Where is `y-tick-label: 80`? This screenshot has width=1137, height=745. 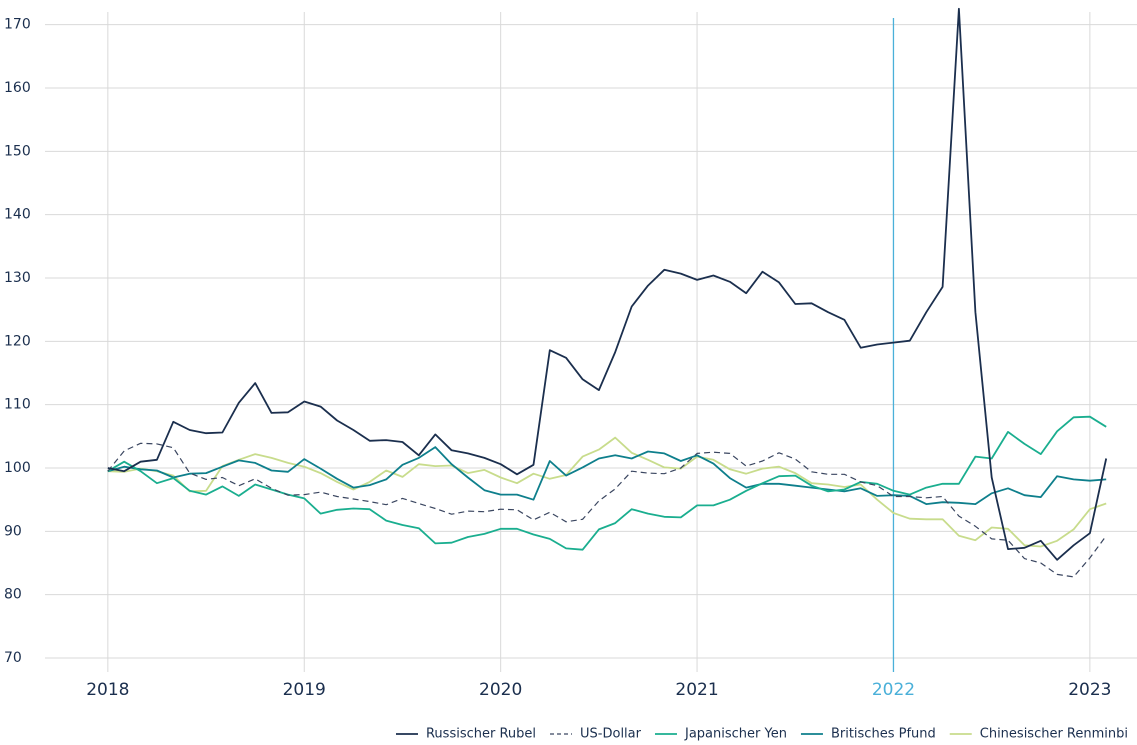 y-tick-label: 80 is located at coordinates (13, 595).